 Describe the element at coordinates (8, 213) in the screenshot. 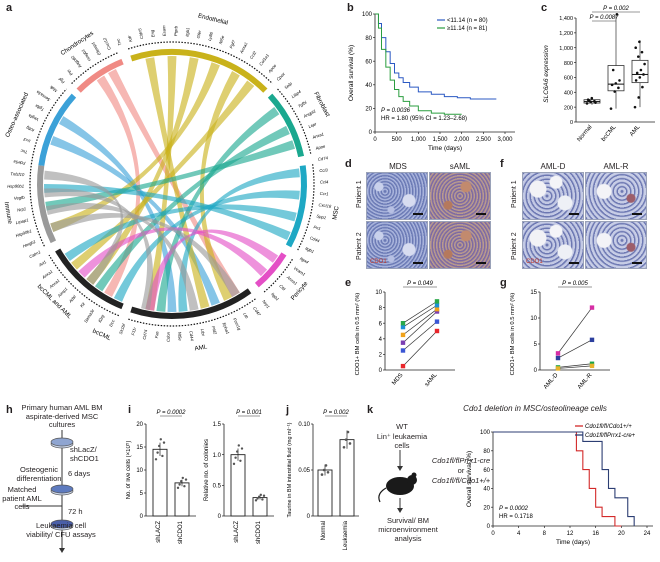

I see `chord-group-label: Immune` at that location.